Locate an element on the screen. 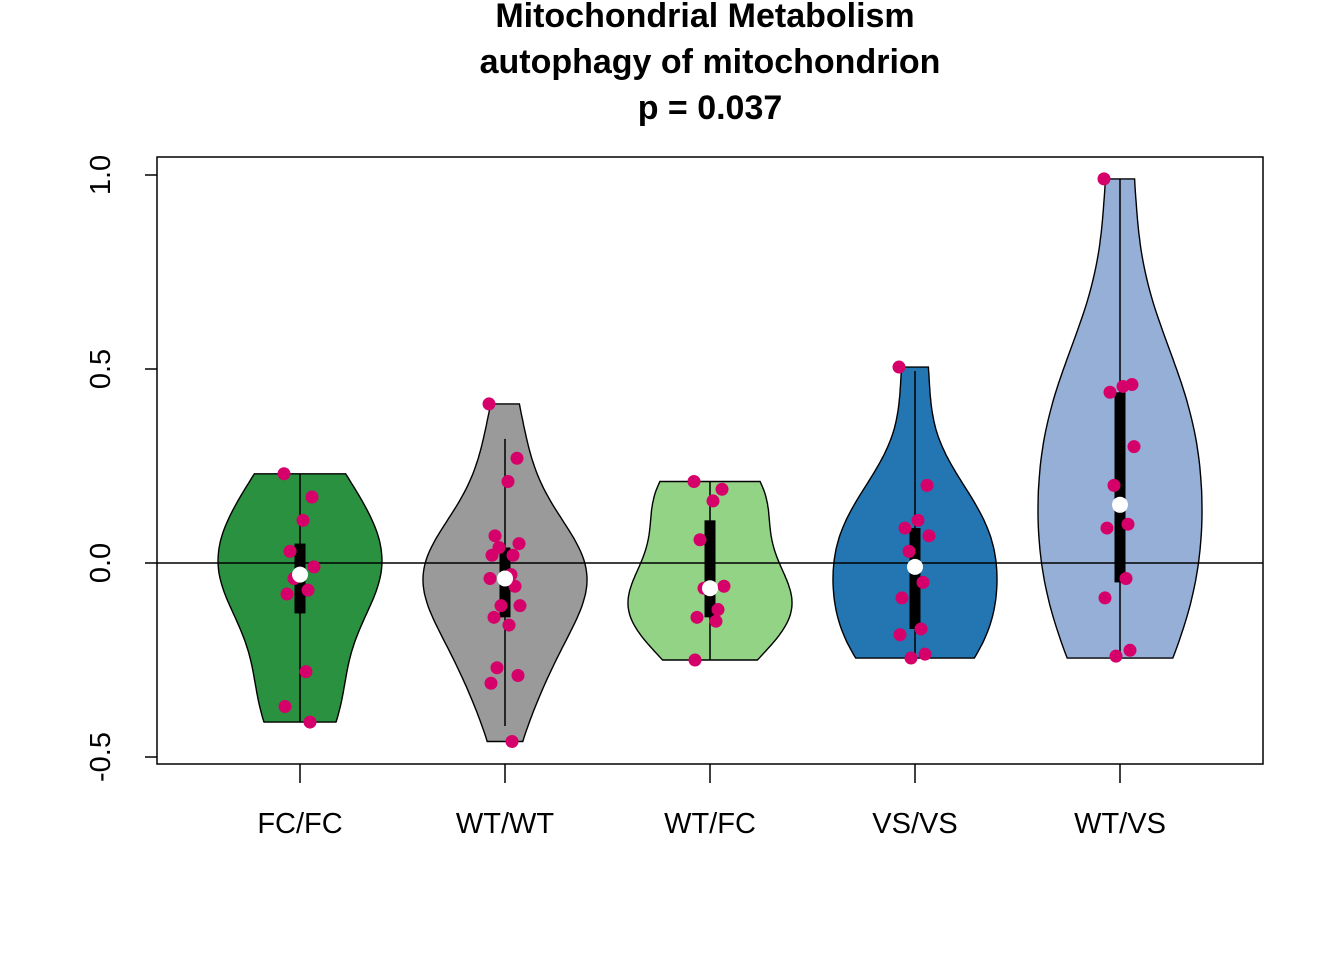  x-tick-label: VS/VS is located at coordinates (914, 824).